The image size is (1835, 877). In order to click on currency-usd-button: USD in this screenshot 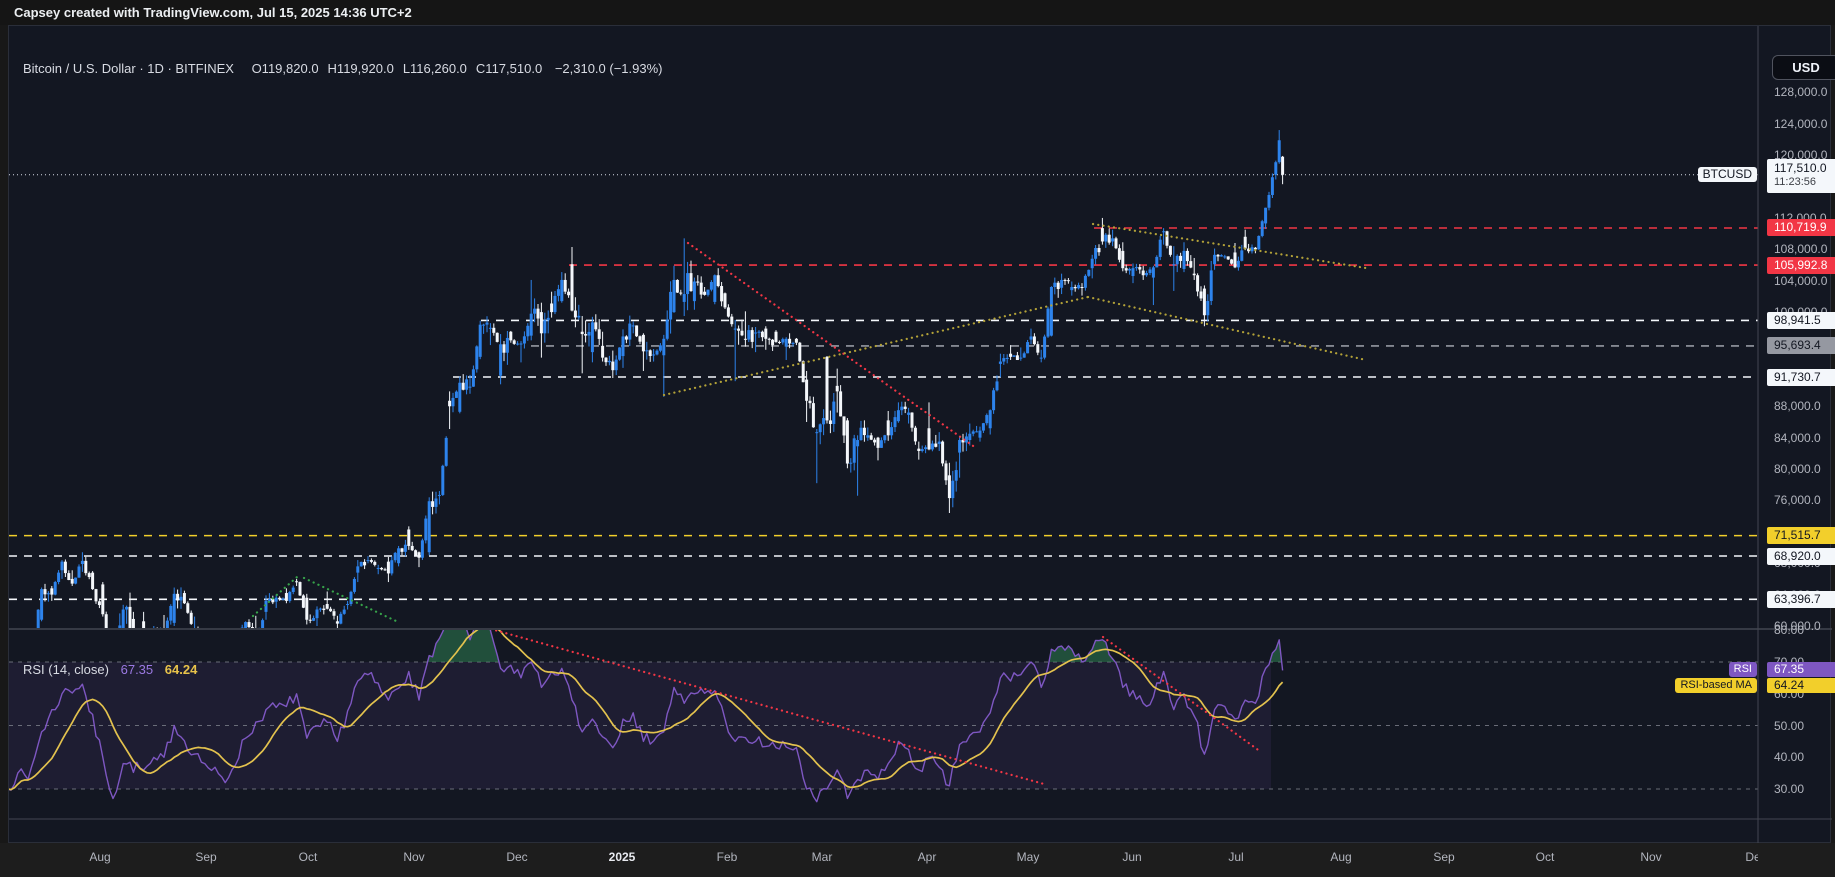, I will do `click(1803, 67)`.